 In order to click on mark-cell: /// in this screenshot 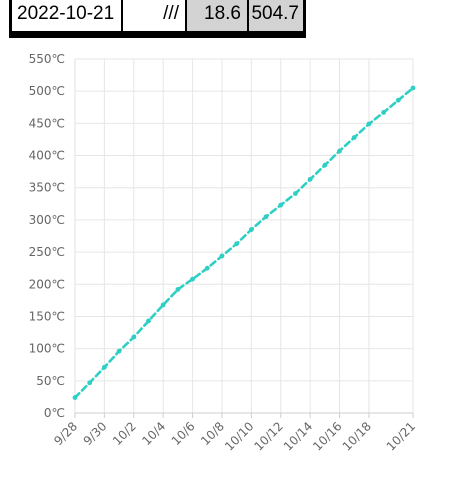, I will do `click(154, 15)`.